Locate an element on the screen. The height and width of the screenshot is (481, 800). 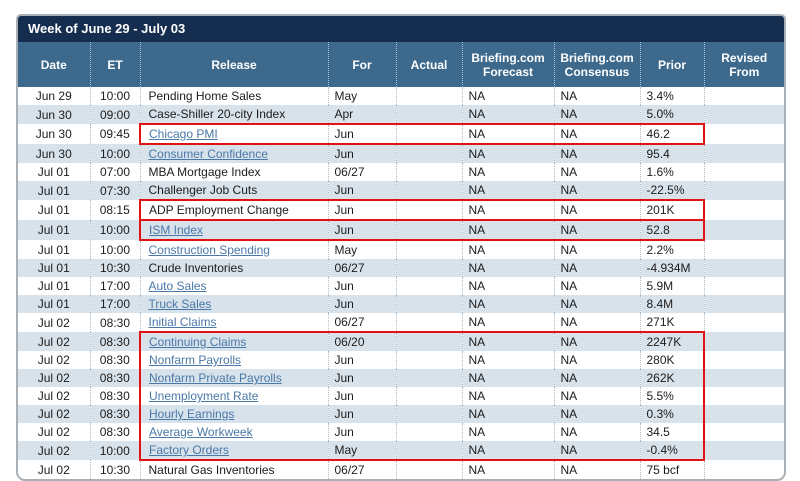
cell-release: Consumer Confidence is located at coordinates (234, 153).